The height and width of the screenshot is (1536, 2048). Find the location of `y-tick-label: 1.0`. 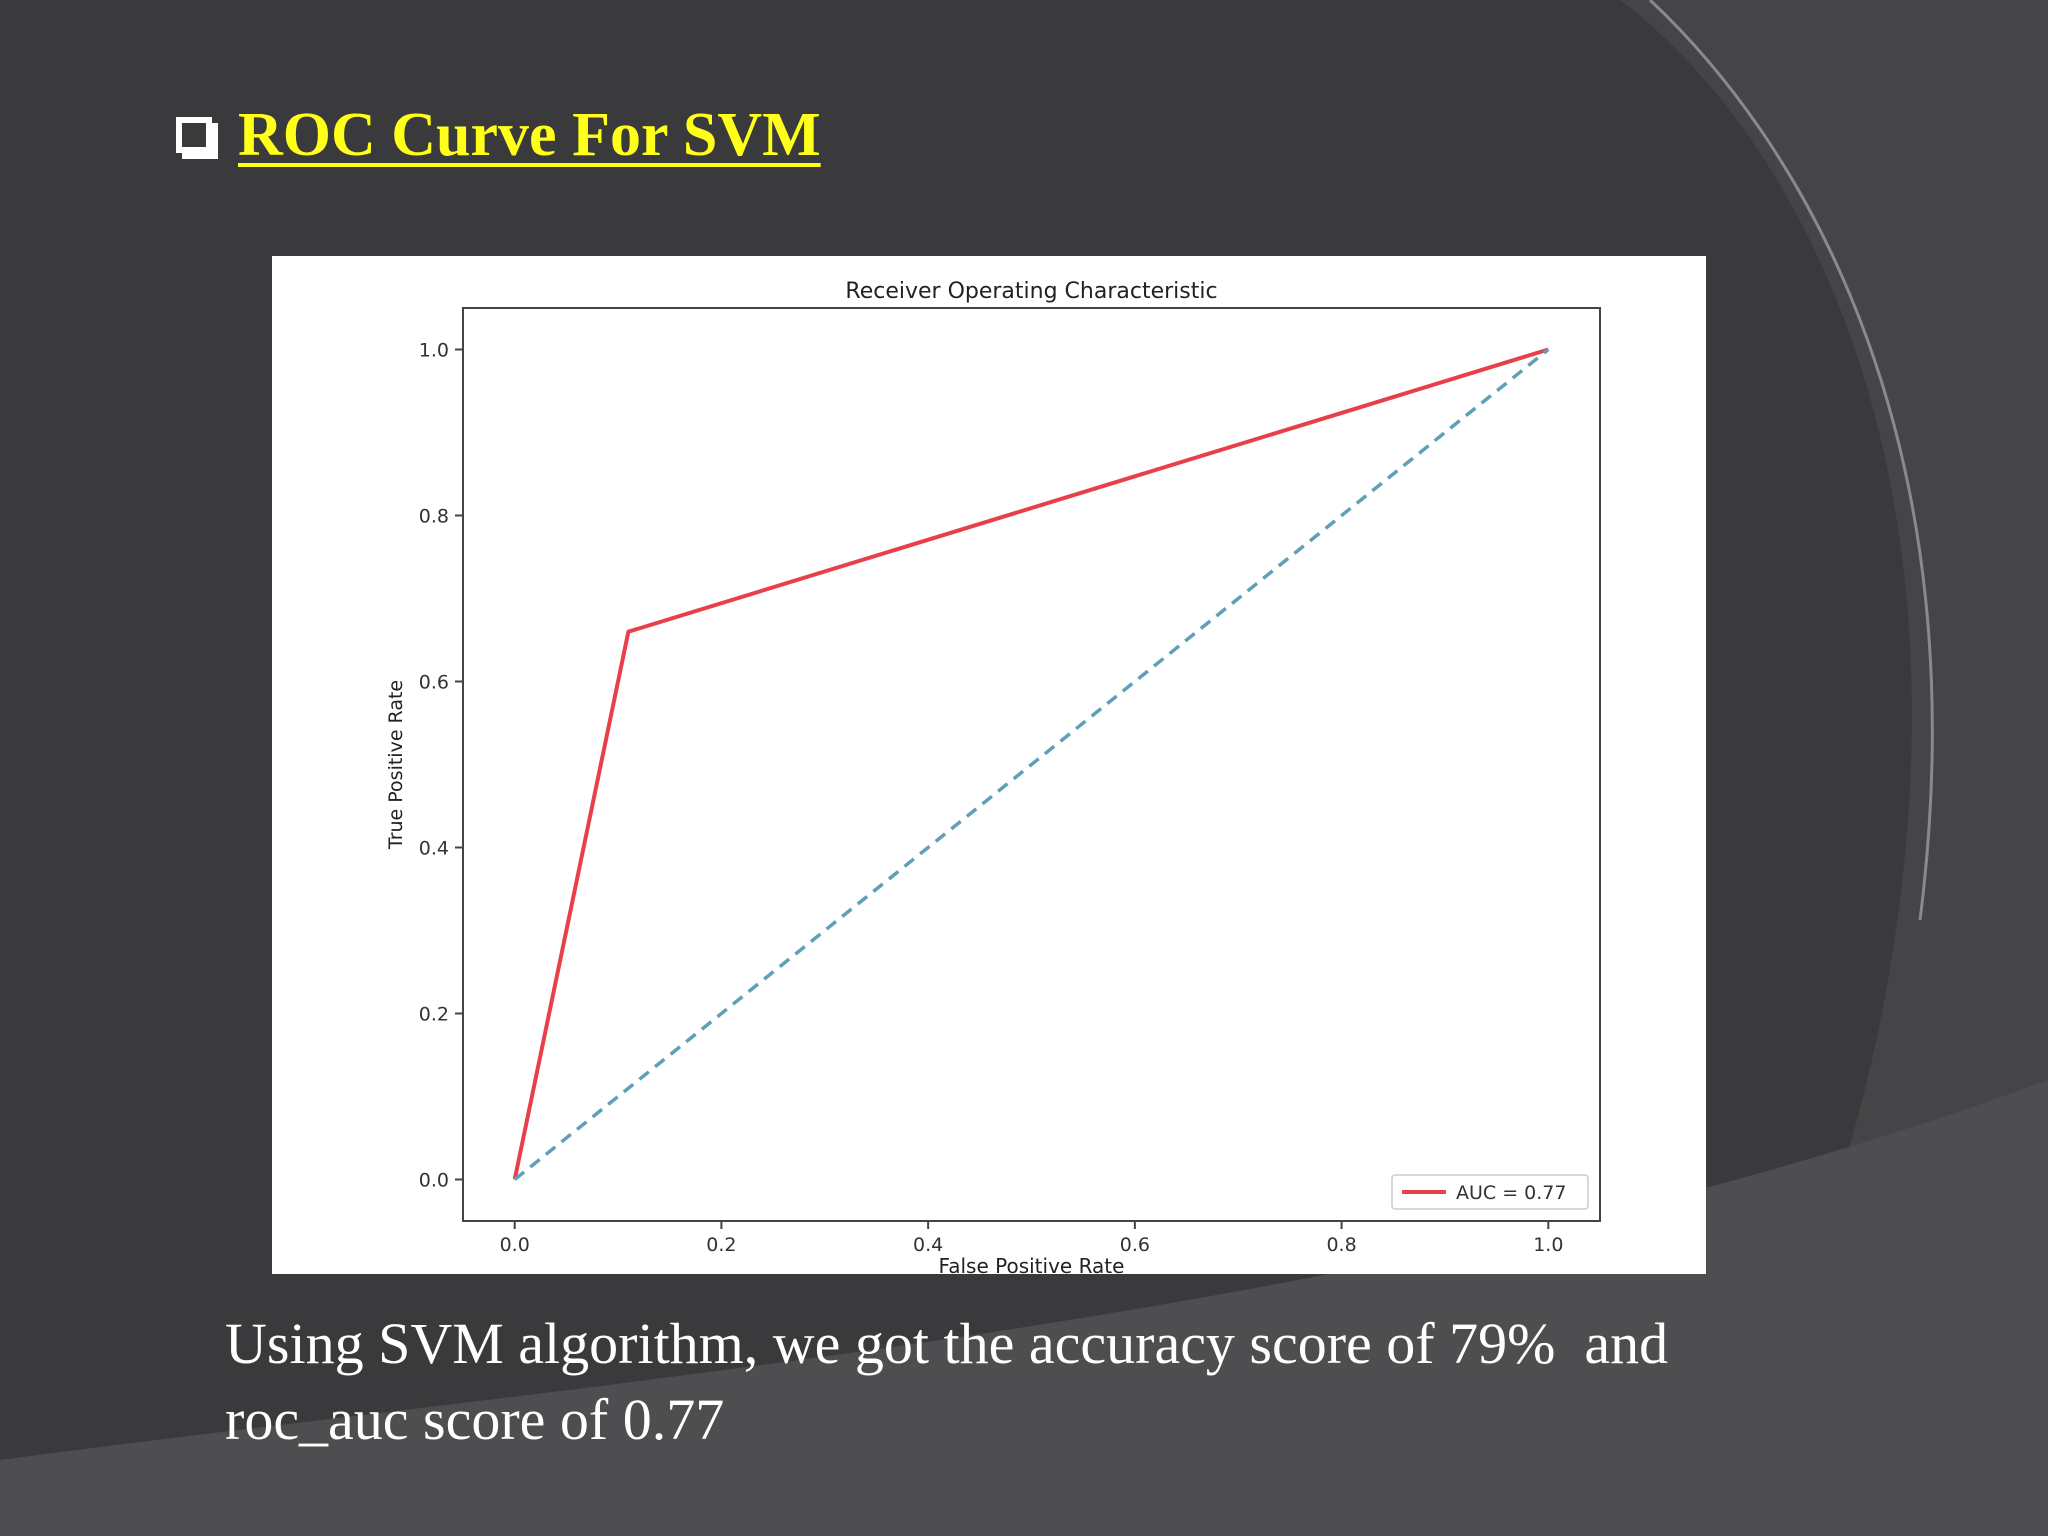

y-tick-label: 1.0 is located at coordinates (434, 351).